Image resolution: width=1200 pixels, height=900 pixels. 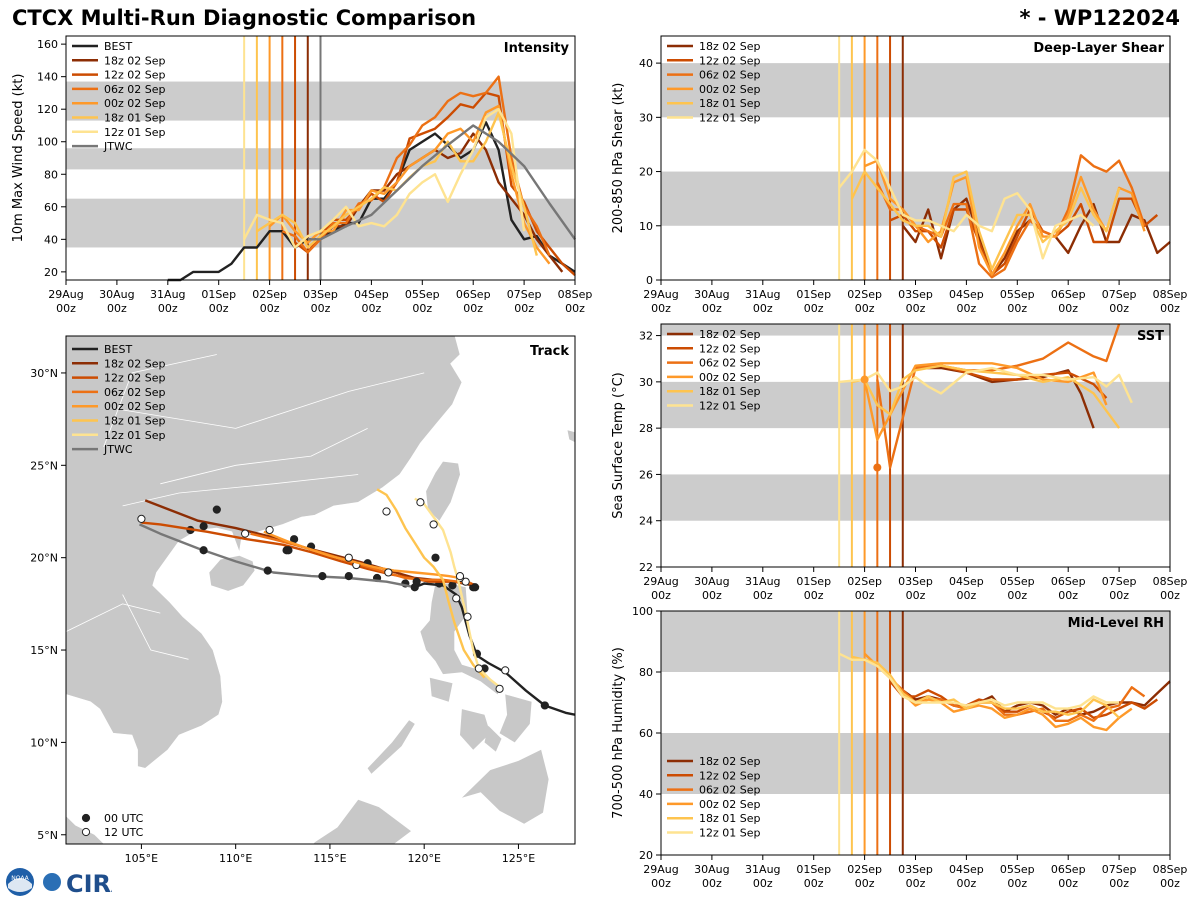 I want to click on mindoro-island, so click(x=441, y=689).